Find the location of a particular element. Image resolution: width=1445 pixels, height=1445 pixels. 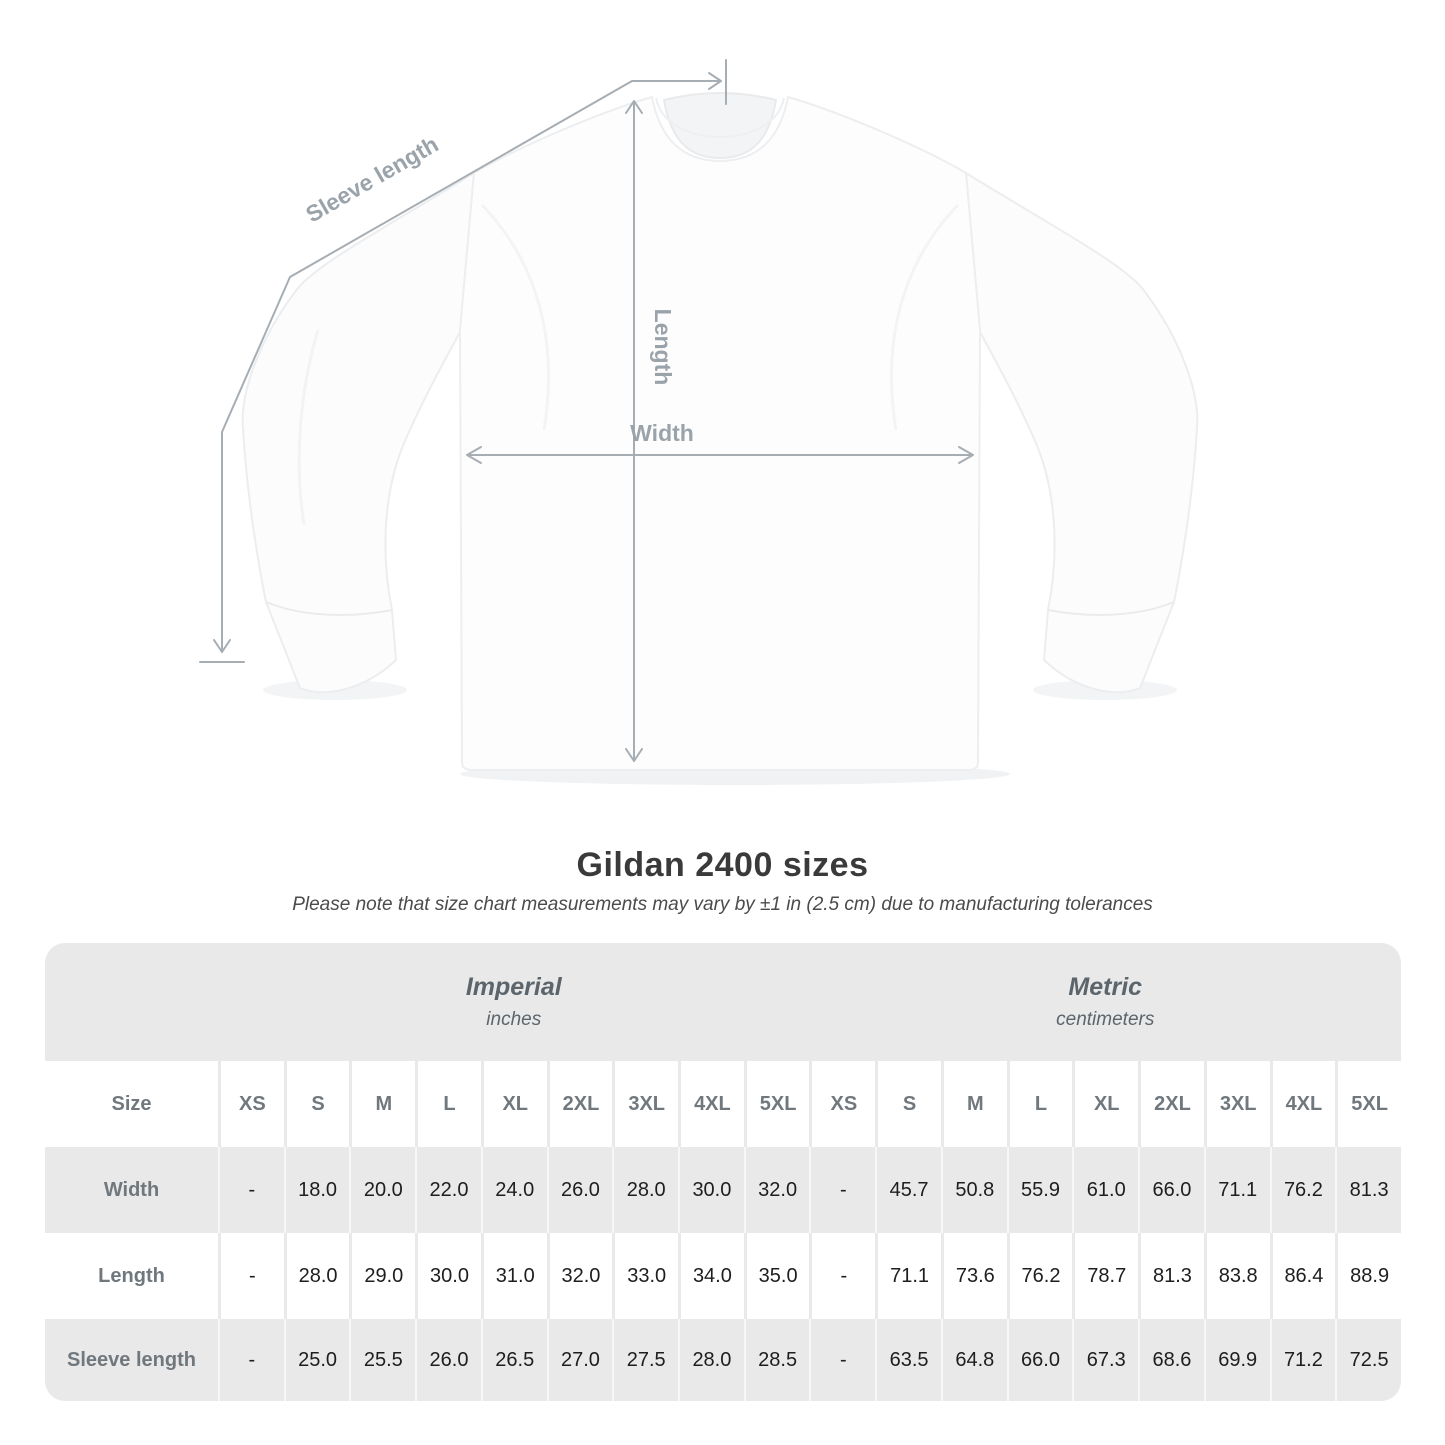

measurement-cell: 76.2 is located at coordinates (1039, 1276).